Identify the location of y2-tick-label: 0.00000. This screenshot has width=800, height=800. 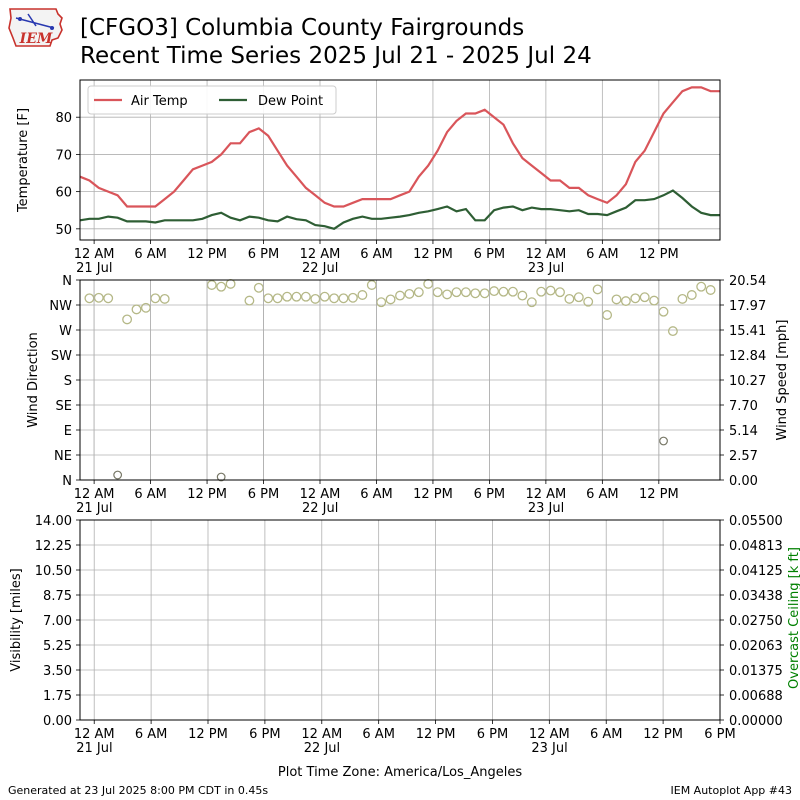
(756, 721).